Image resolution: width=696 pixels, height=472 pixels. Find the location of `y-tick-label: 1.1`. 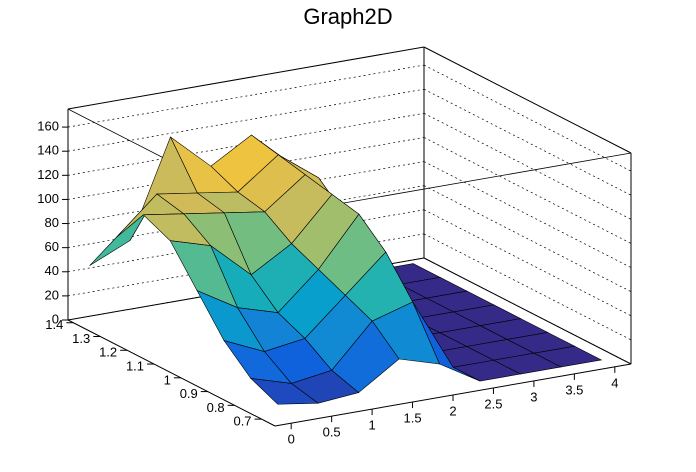

y-tick-label: 1.1 is located at coordinates (135, 365).